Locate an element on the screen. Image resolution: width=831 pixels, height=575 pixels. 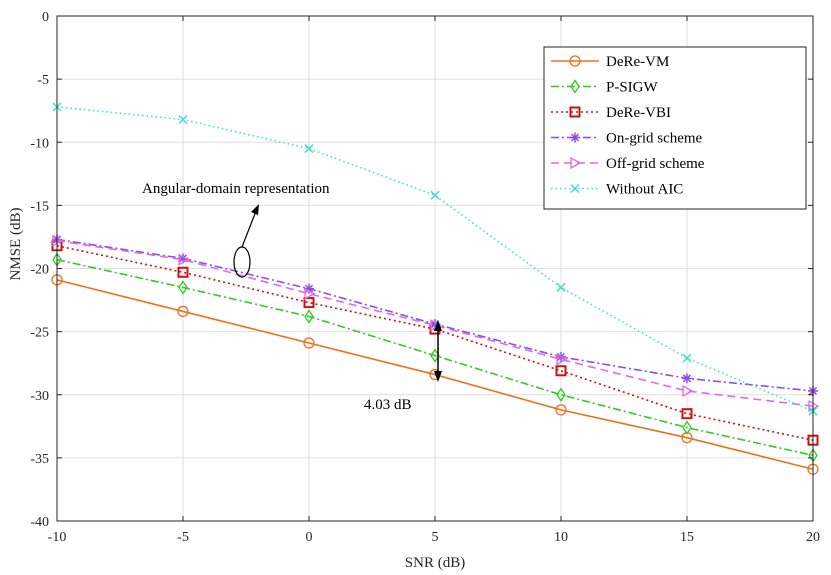
annotation-text-angular: Angular-domain representation is located at coordinates (236, 189).